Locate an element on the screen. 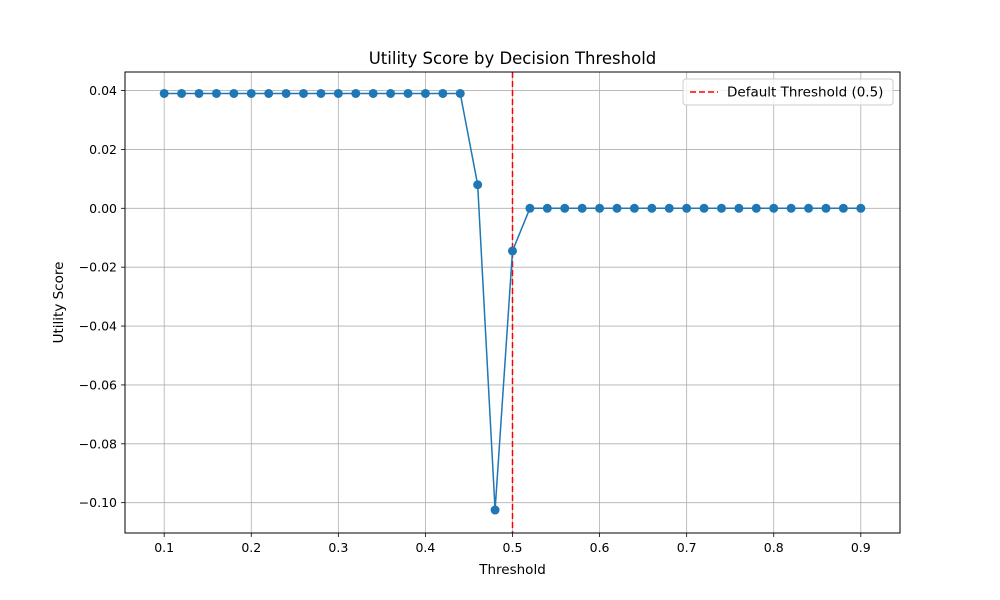  y-tick-label: 0.02 is located at coordinates (103, 149).